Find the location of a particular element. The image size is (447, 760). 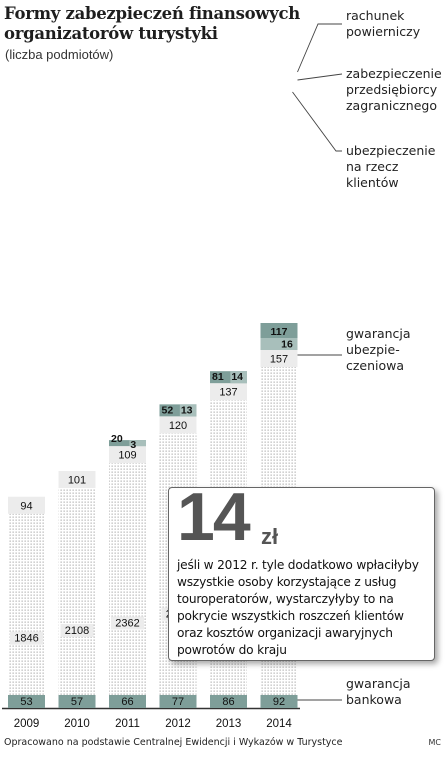

x-tick-label: 2009 is located at coordinates (27, 724).